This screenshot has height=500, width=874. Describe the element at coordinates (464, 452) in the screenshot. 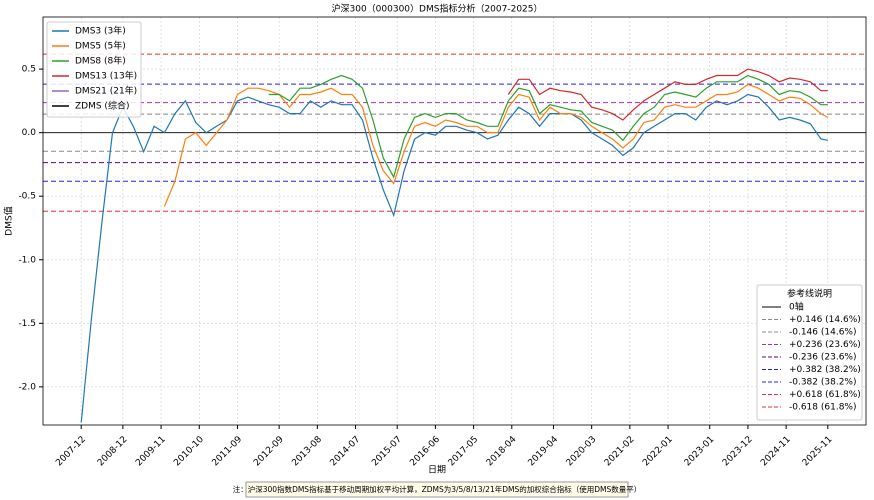

I see `x-tick-label: 2017-05` at that location.